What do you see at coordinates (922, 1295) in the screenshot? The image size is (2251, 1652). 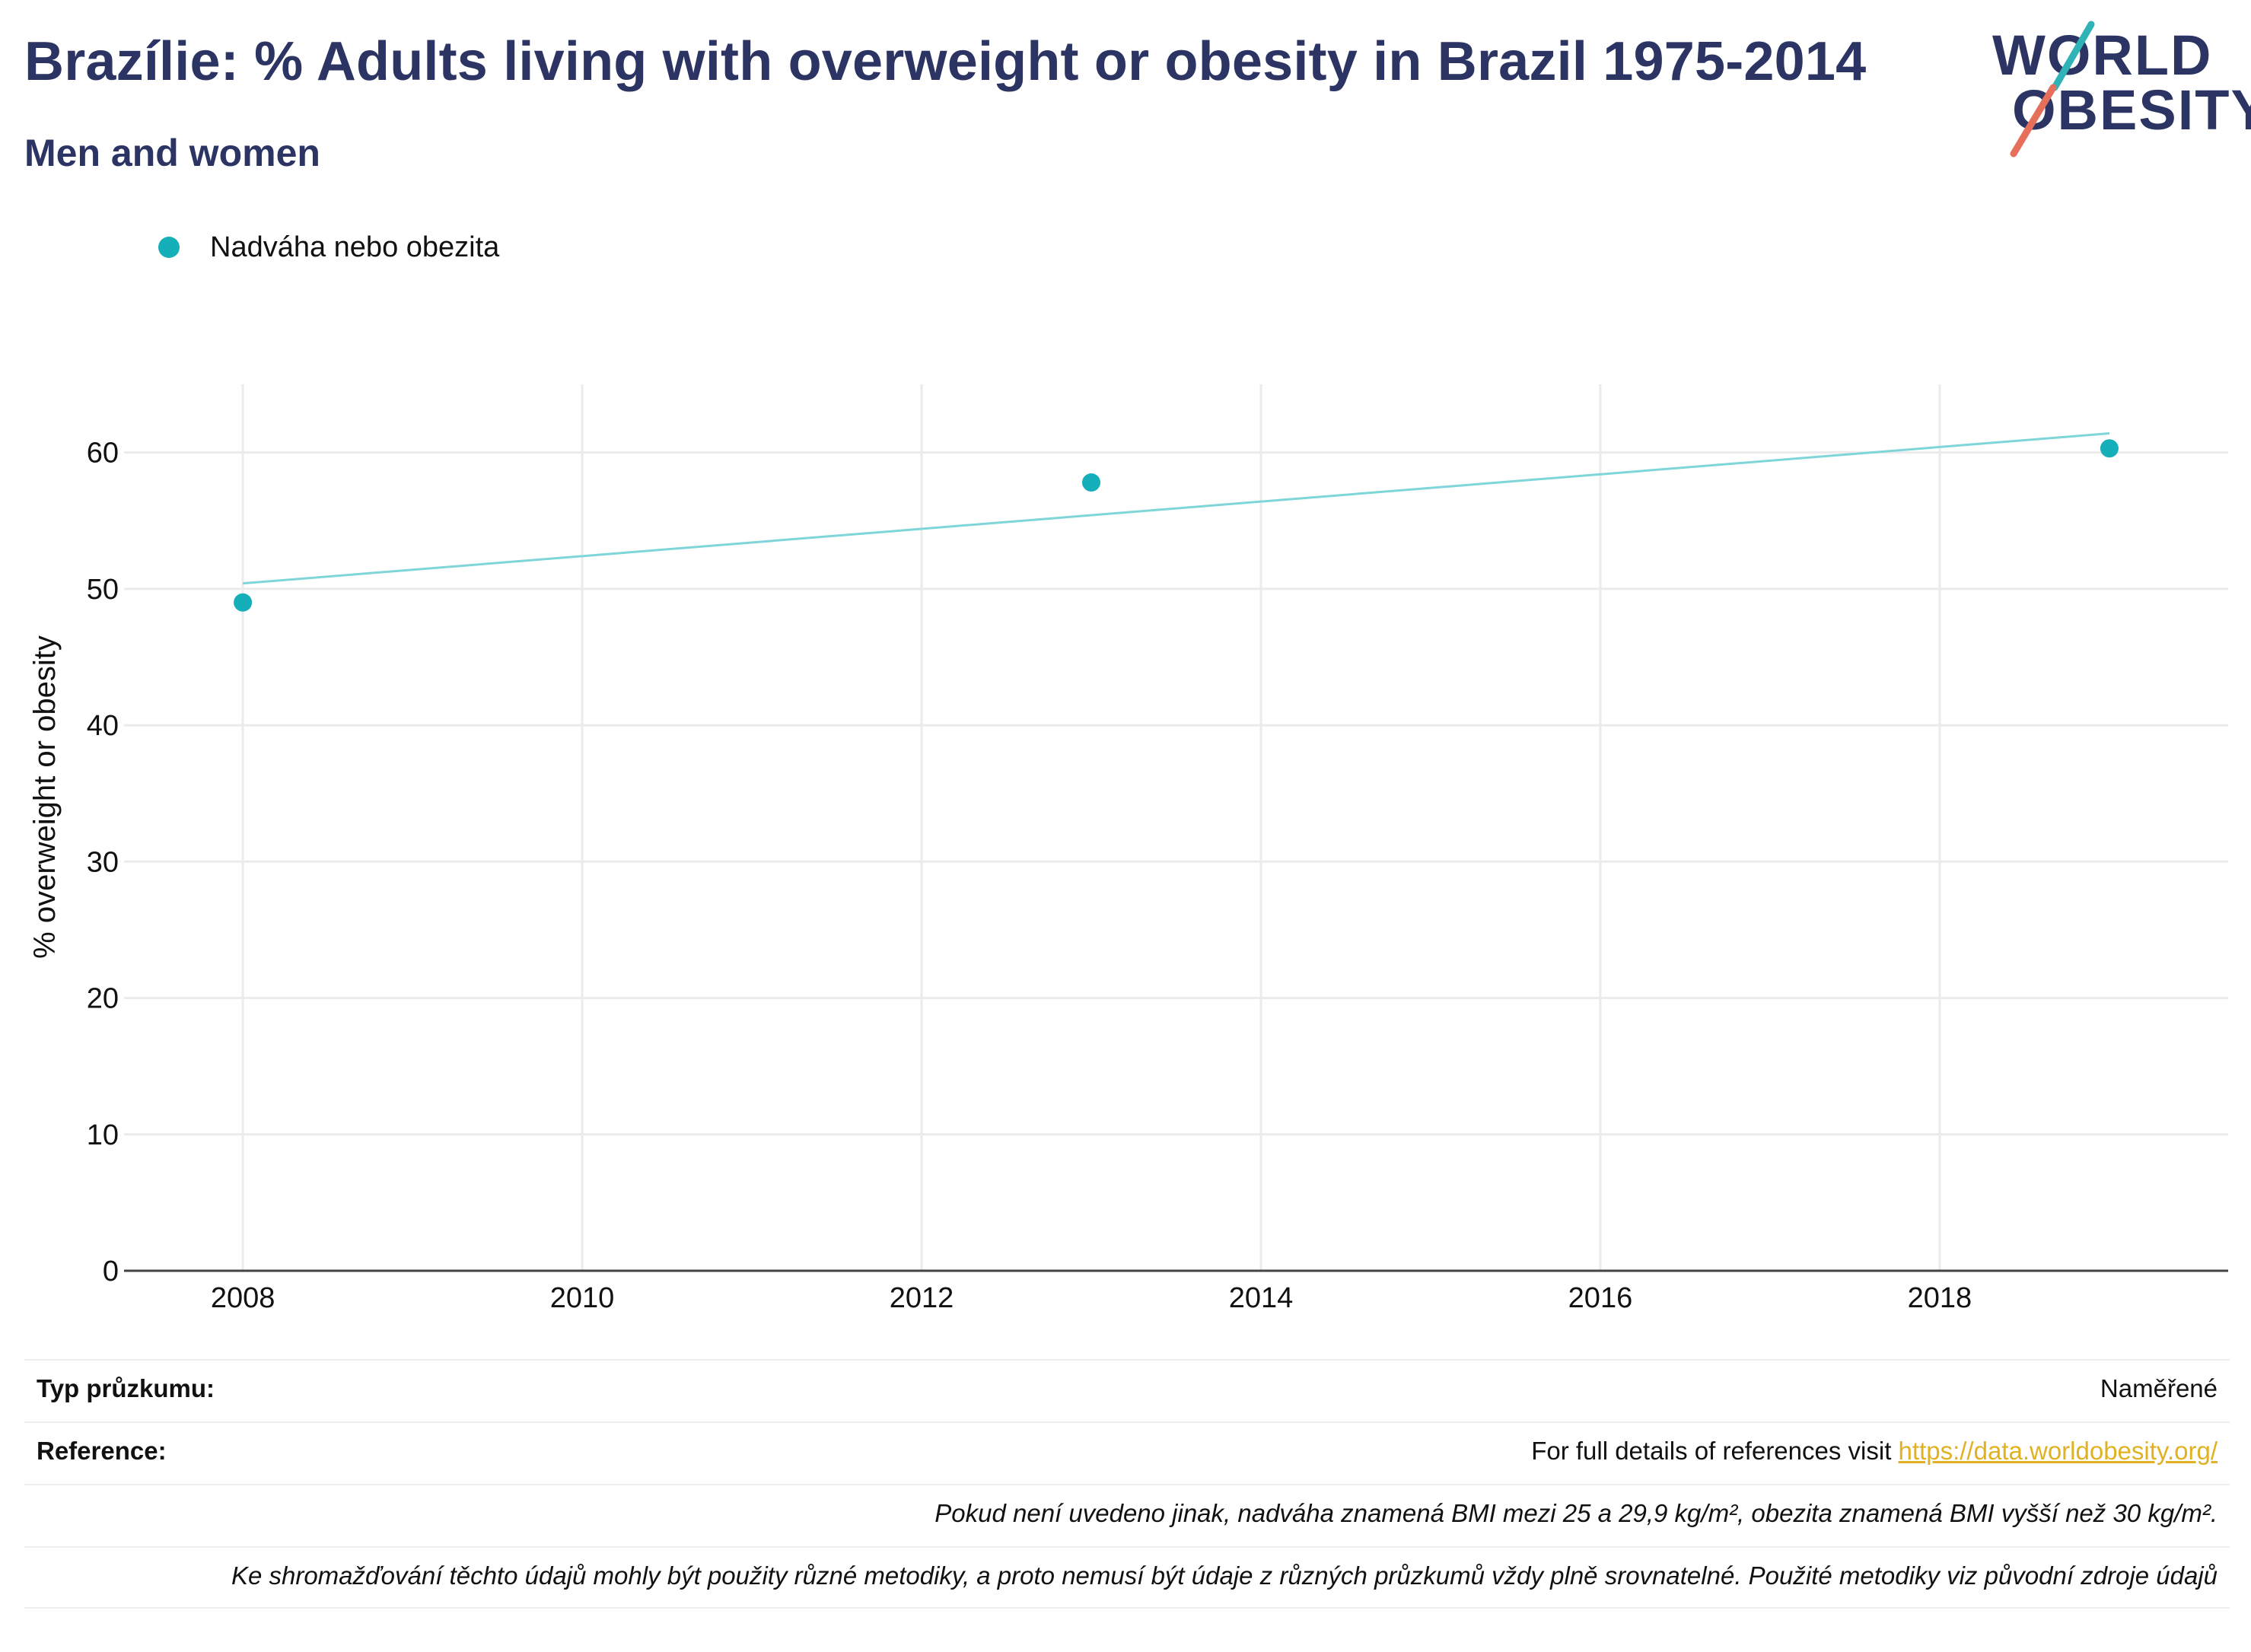 I see `x-tick-label: 2012` at bounding box center [922, 1295].